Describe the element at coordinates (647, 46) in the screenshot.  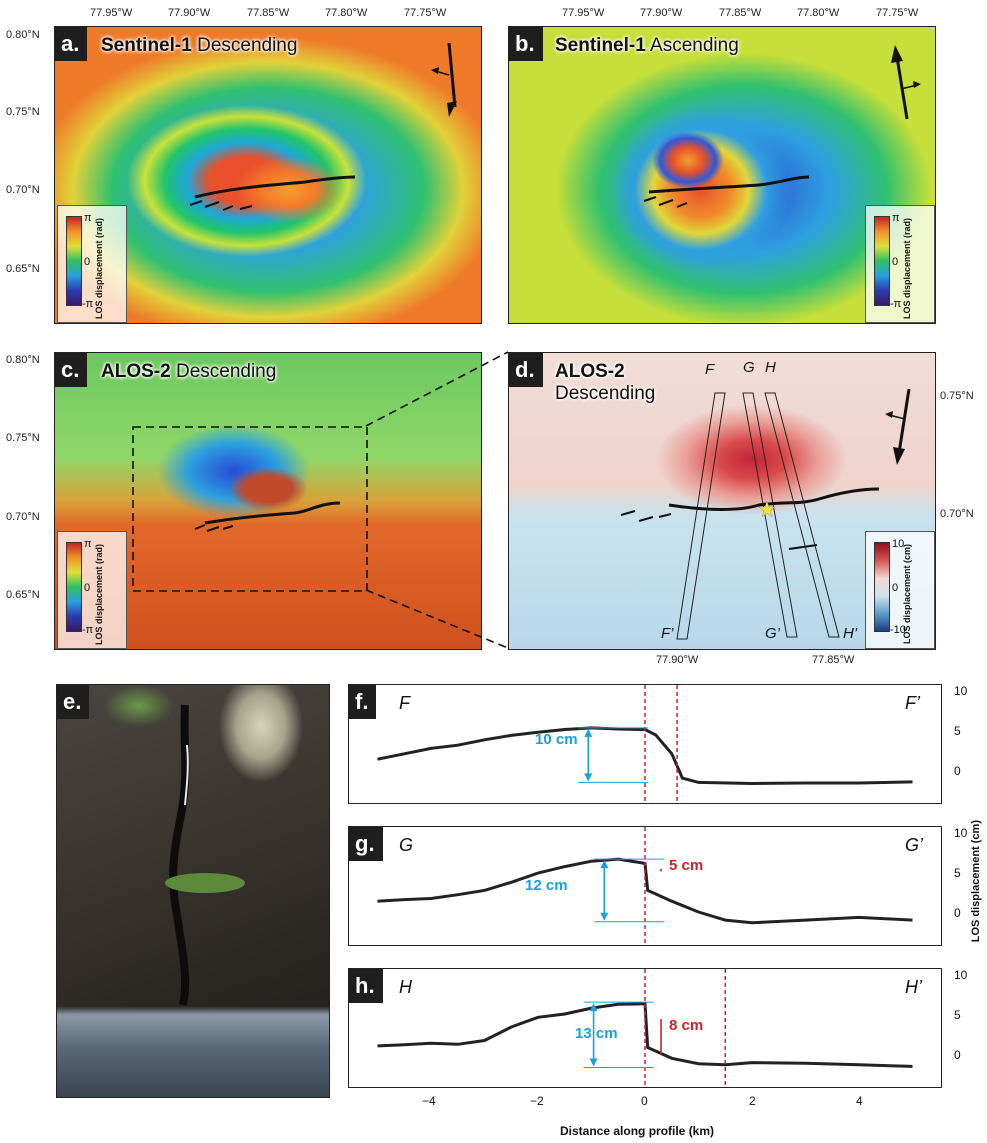
I see `panel-title: Sentinel-1 Ascending` at that location.